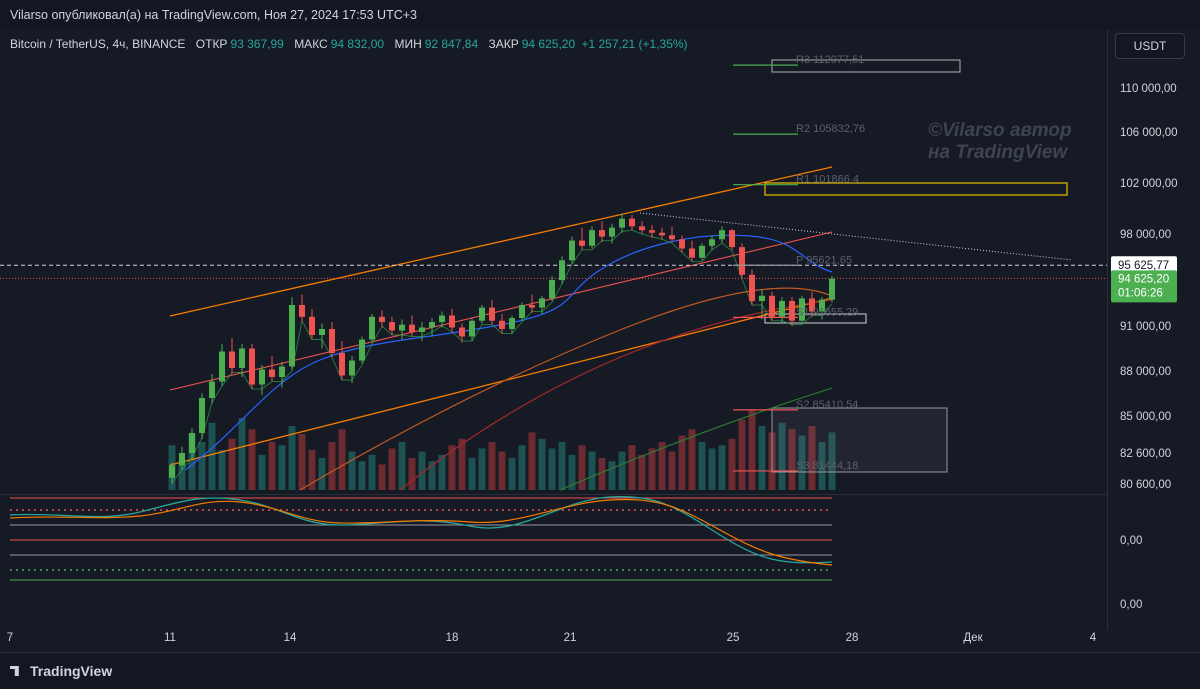 The image size is (1200, 689). Describe the element at coordinates (1148, 89) in the screenshot. I see `price-tick: 110 000,00` at that location.